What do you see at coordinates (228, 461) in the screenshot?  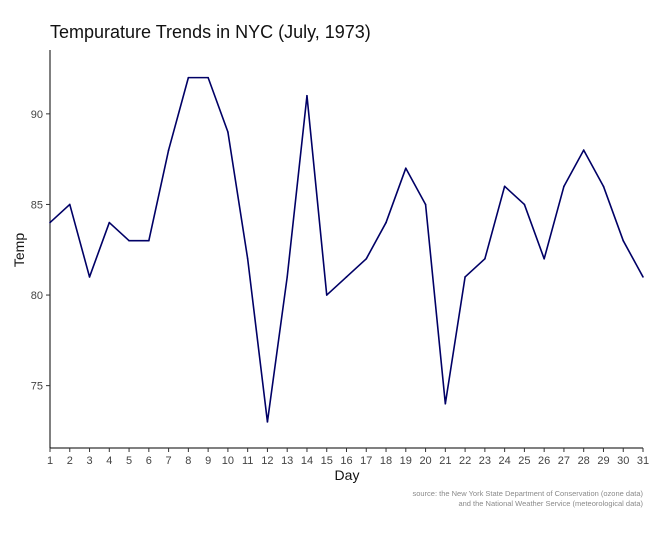 I see `x-tick-label: 10` at bounding box center [228, 461].